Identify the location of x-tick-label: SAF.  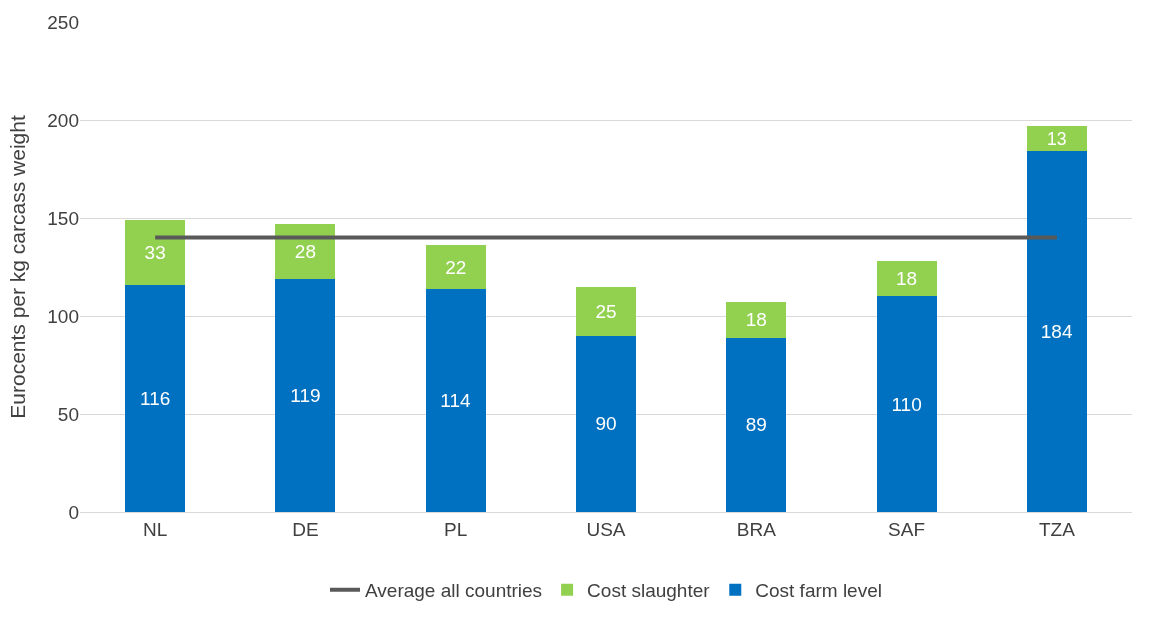
(907, 529).